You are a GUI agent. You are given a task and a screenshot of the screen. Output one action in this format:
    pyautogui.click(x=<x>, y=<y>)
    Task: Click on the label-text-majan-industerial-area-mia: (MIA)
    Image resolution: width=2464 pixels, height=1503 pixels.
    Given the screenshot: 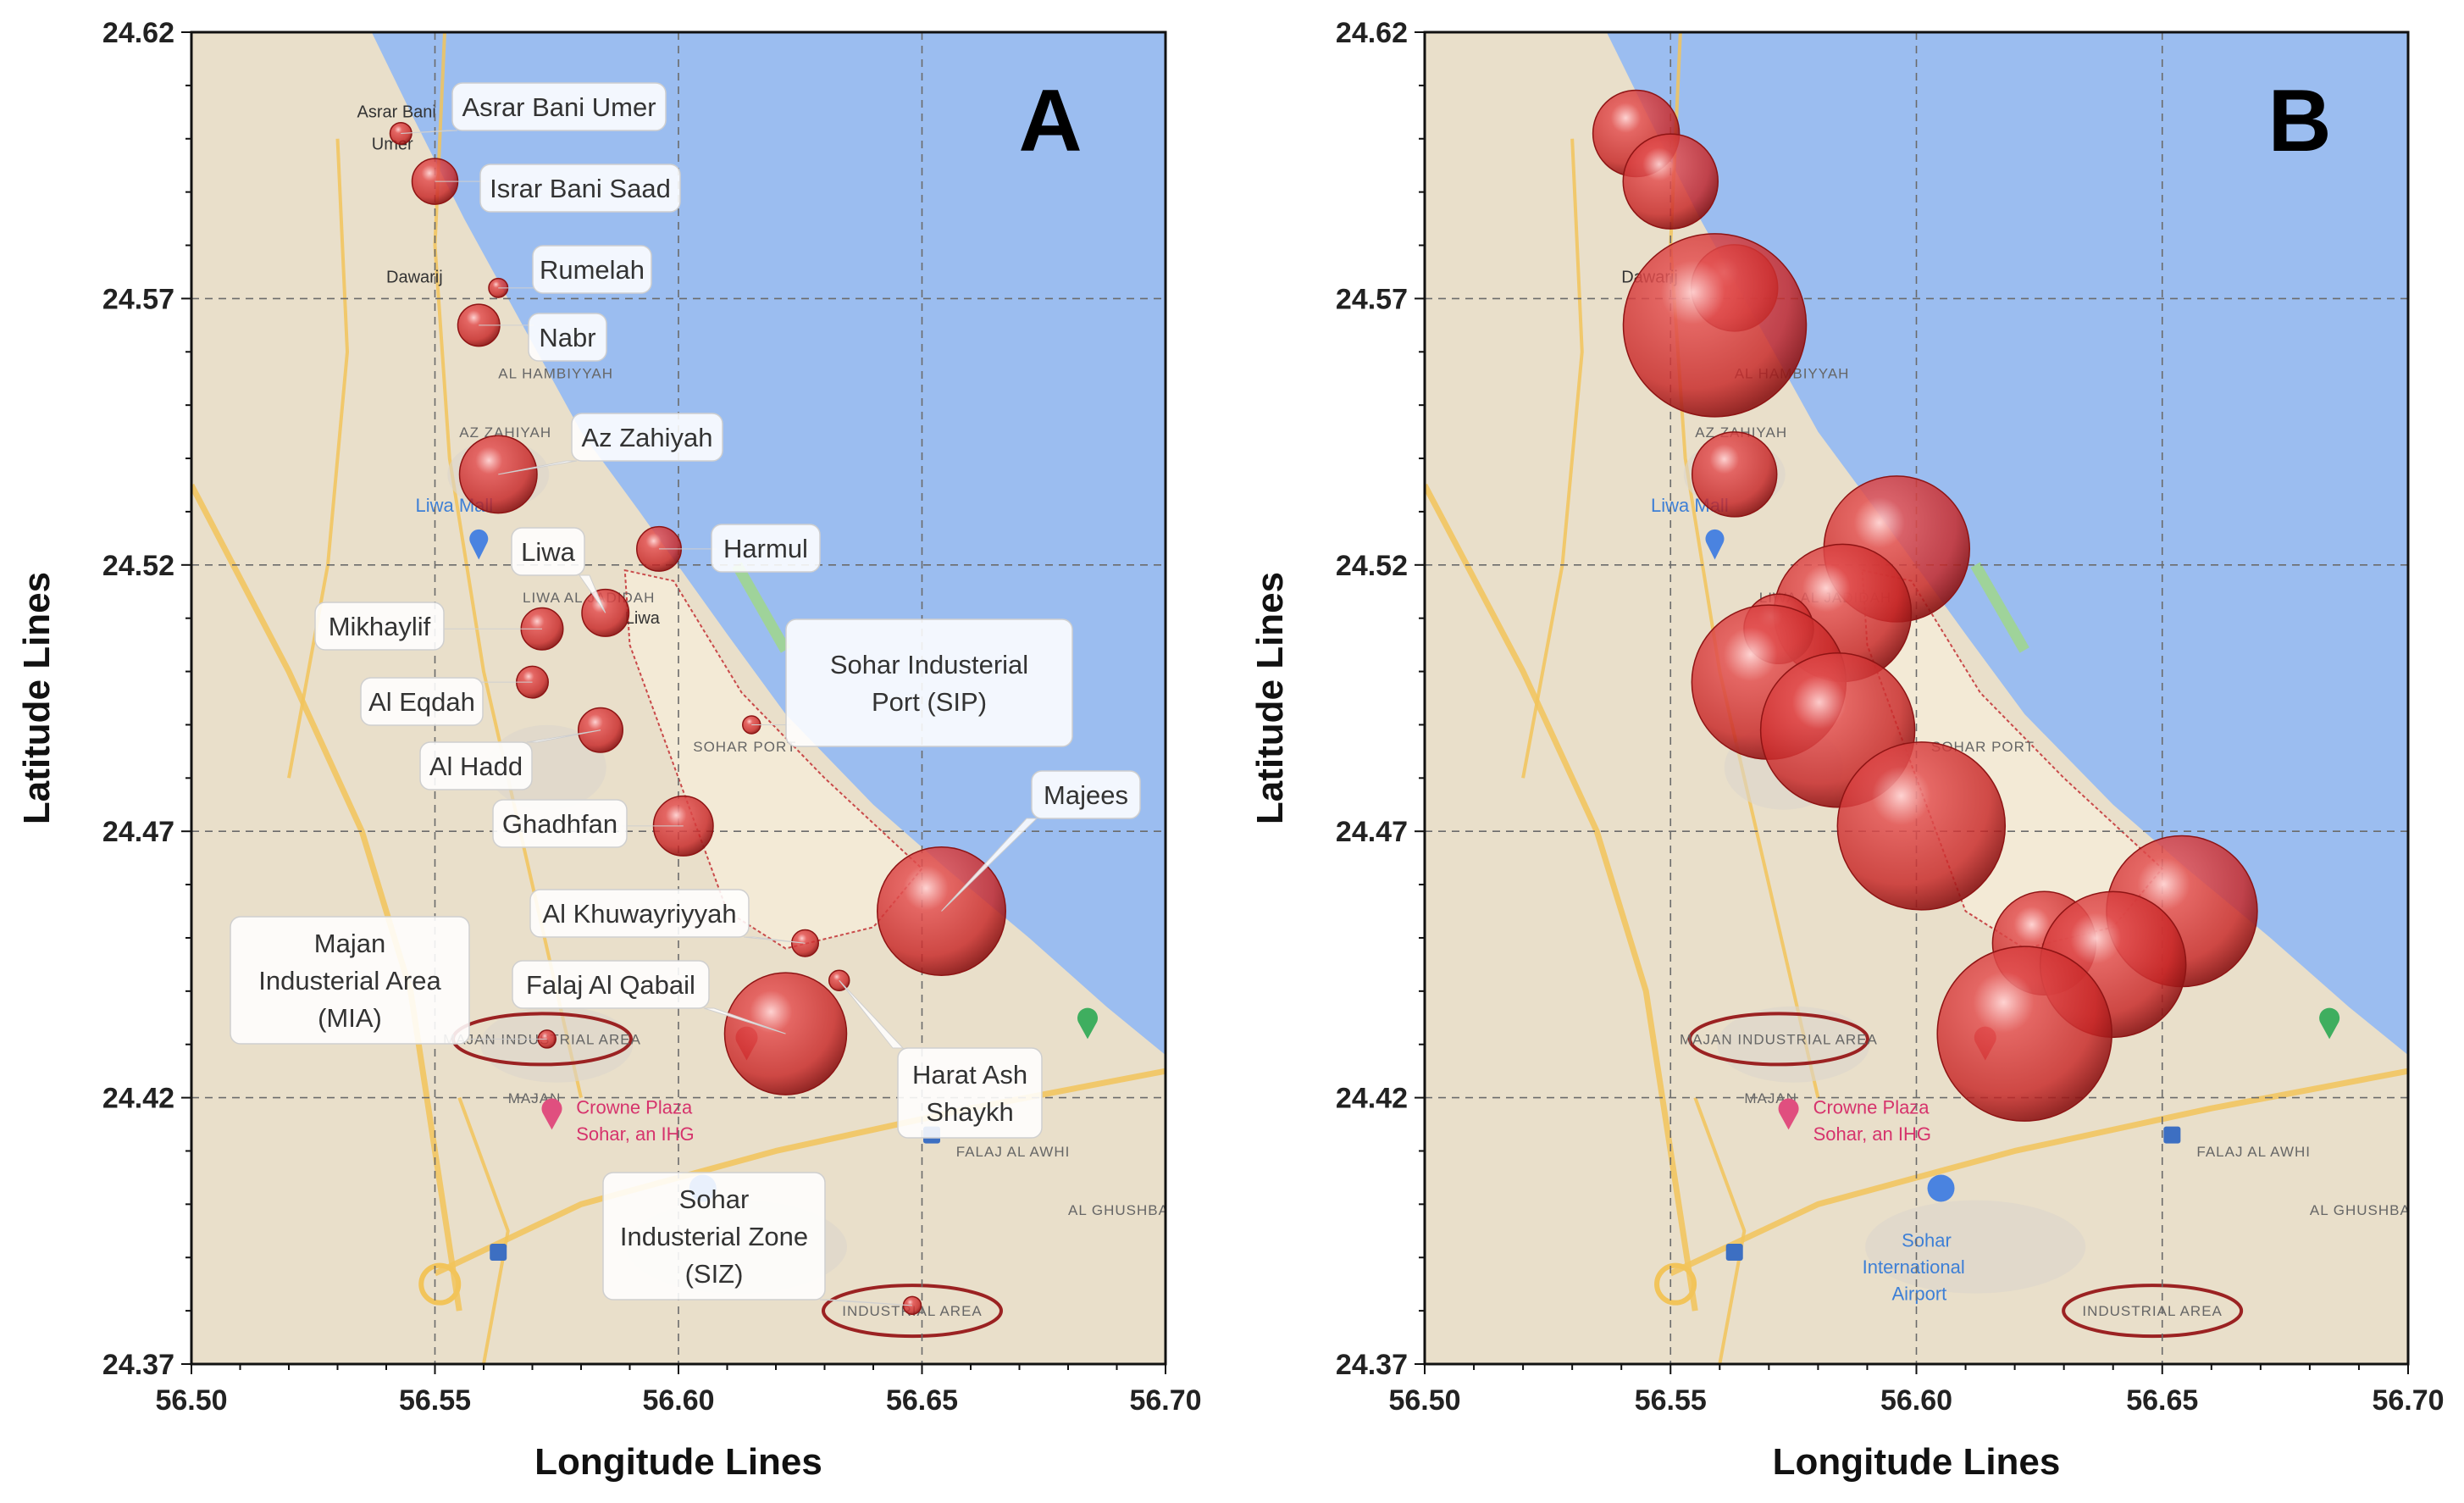 What is the action you would take?
    pyautogui.click(x=350, y=1018)
    